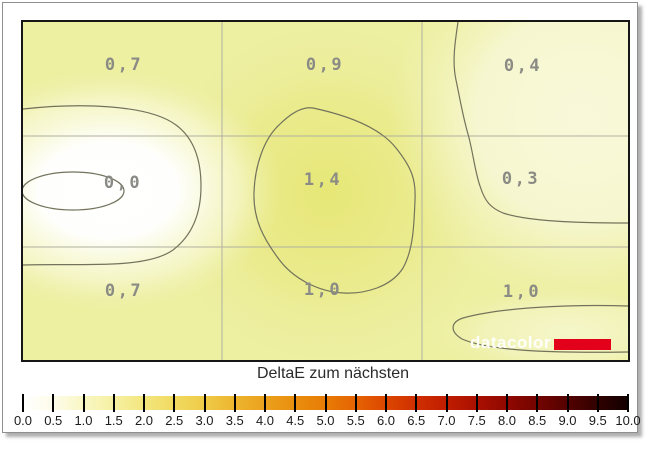 The image size is (650, 450). I want to click on contour-right-divider, so click(540, 123).